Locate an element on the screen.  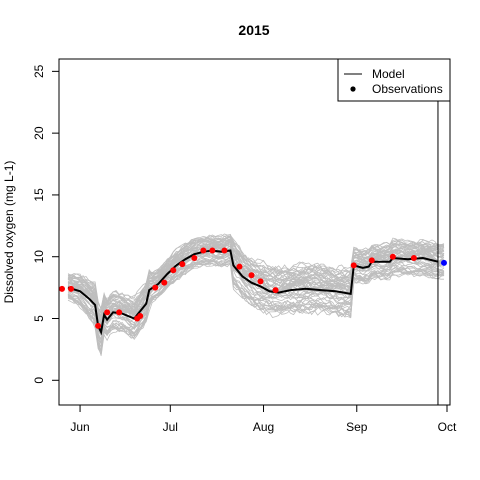
y-tick-label: 5 is located at coordinates (39, 318).